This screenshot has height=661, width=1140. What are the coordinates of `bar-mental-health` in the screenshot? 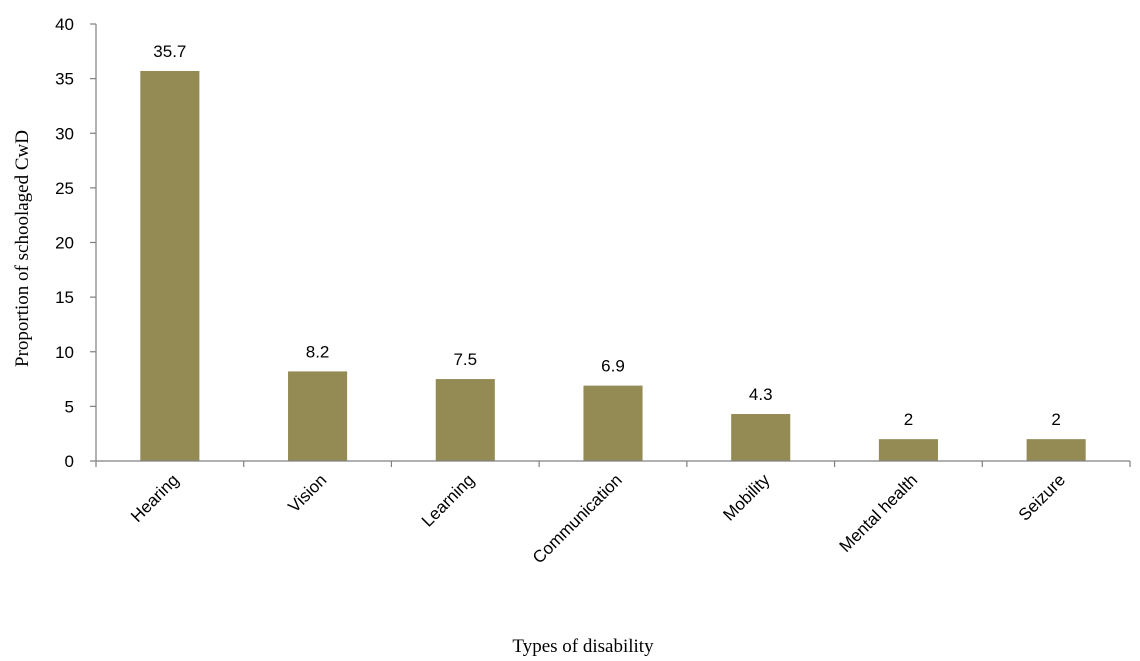 It's located at (908, 450).